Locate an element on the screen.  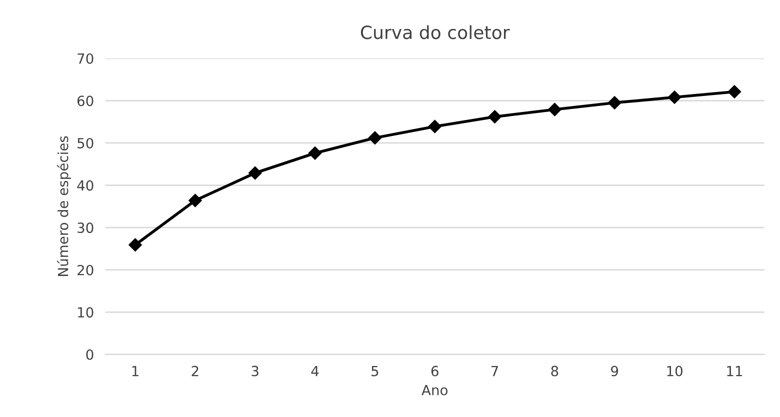
y-tick-label: 30 is located at coordinates (86, 228).